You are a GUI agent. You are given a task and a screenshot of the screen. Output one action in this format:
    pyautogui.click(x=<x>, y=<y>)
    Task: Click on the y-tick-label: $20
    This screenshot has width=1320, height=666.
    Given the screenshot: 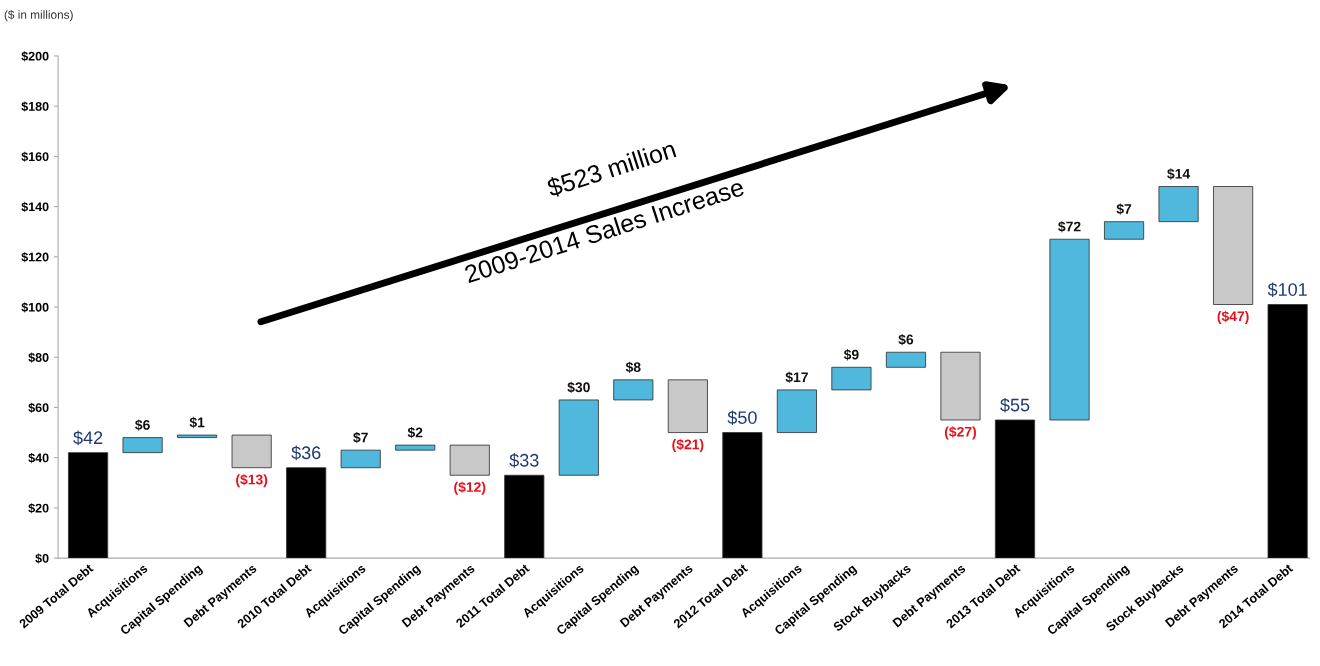 What is the action you would take?
    pyautogui.click(x=38, y=508)
    